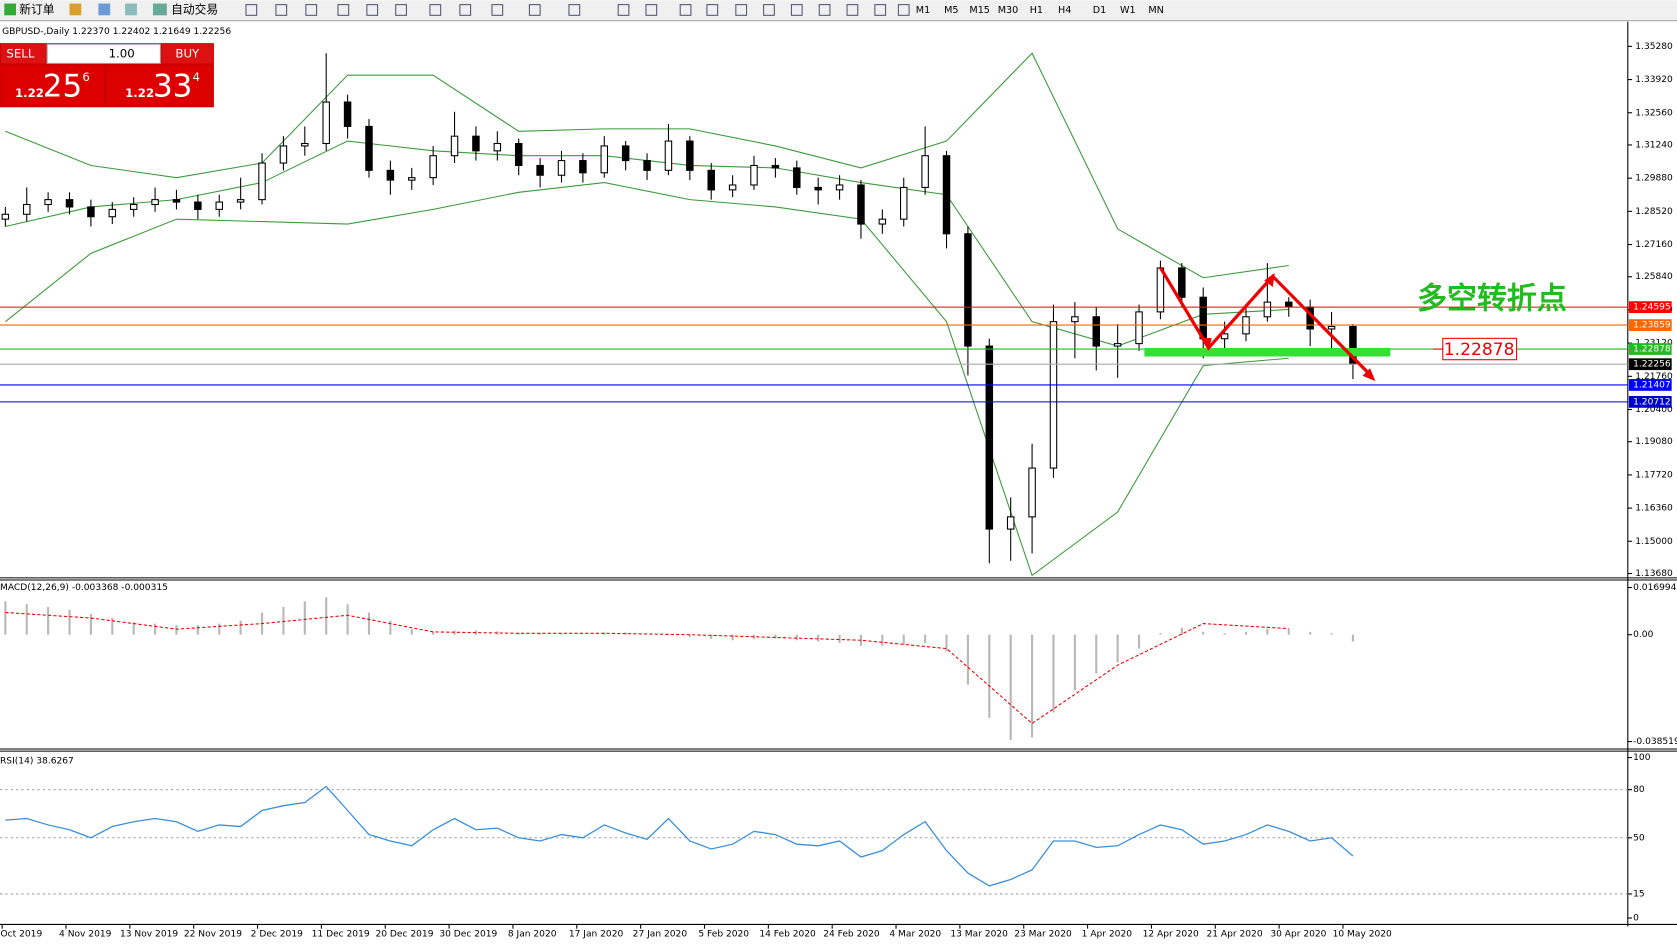  I want to click on y-tick-label: 80, so click(1639, 790).